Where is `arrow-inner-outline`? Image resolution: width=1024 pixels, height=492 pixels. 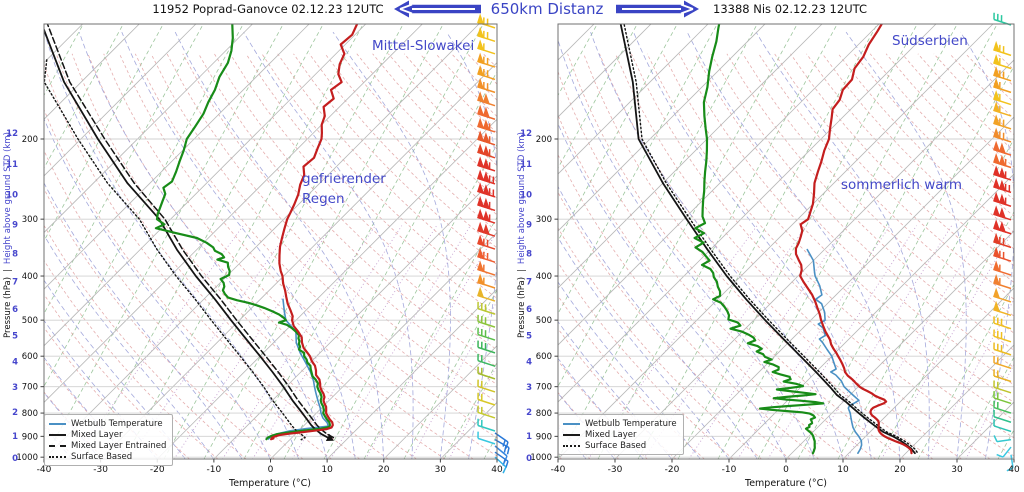 arrow-inner-outline is located at coordinates (437, 9).